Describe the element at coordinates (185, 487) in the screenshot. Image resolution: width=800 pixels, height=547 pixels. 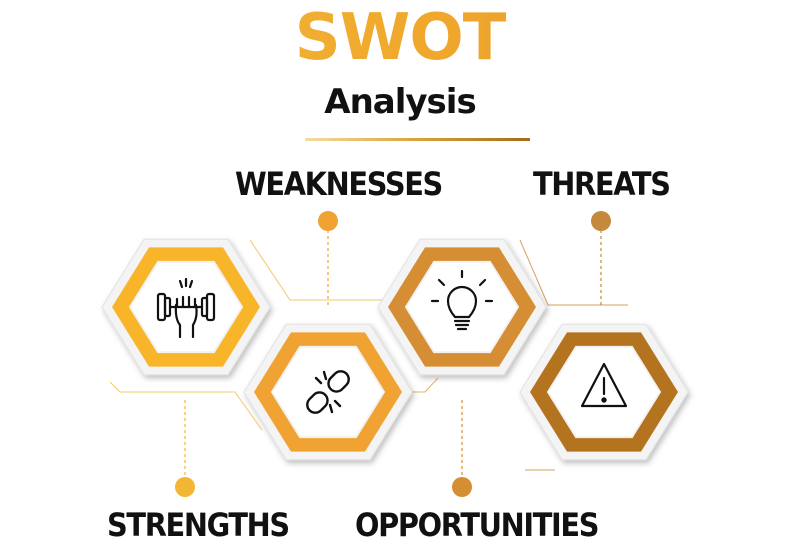
I see `dot-strengths` at that location.